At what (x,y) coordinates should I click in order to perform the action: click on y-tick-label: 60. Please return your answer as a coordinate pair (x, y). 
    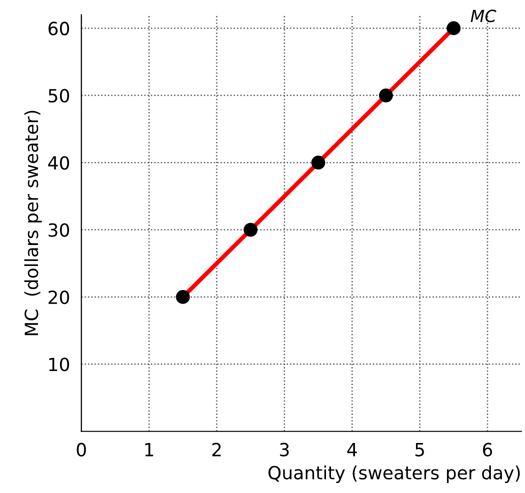
    Looking at the image, I should click on (59, 29).